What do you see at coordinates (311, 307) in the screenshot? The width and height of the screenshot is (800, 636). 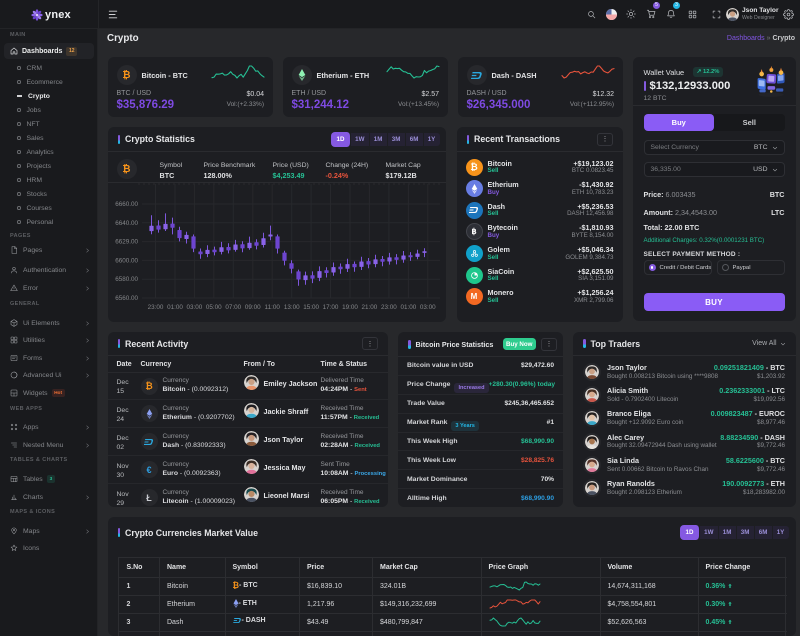 I see `svg-text: 15:00` at bounding box center [311, 307].